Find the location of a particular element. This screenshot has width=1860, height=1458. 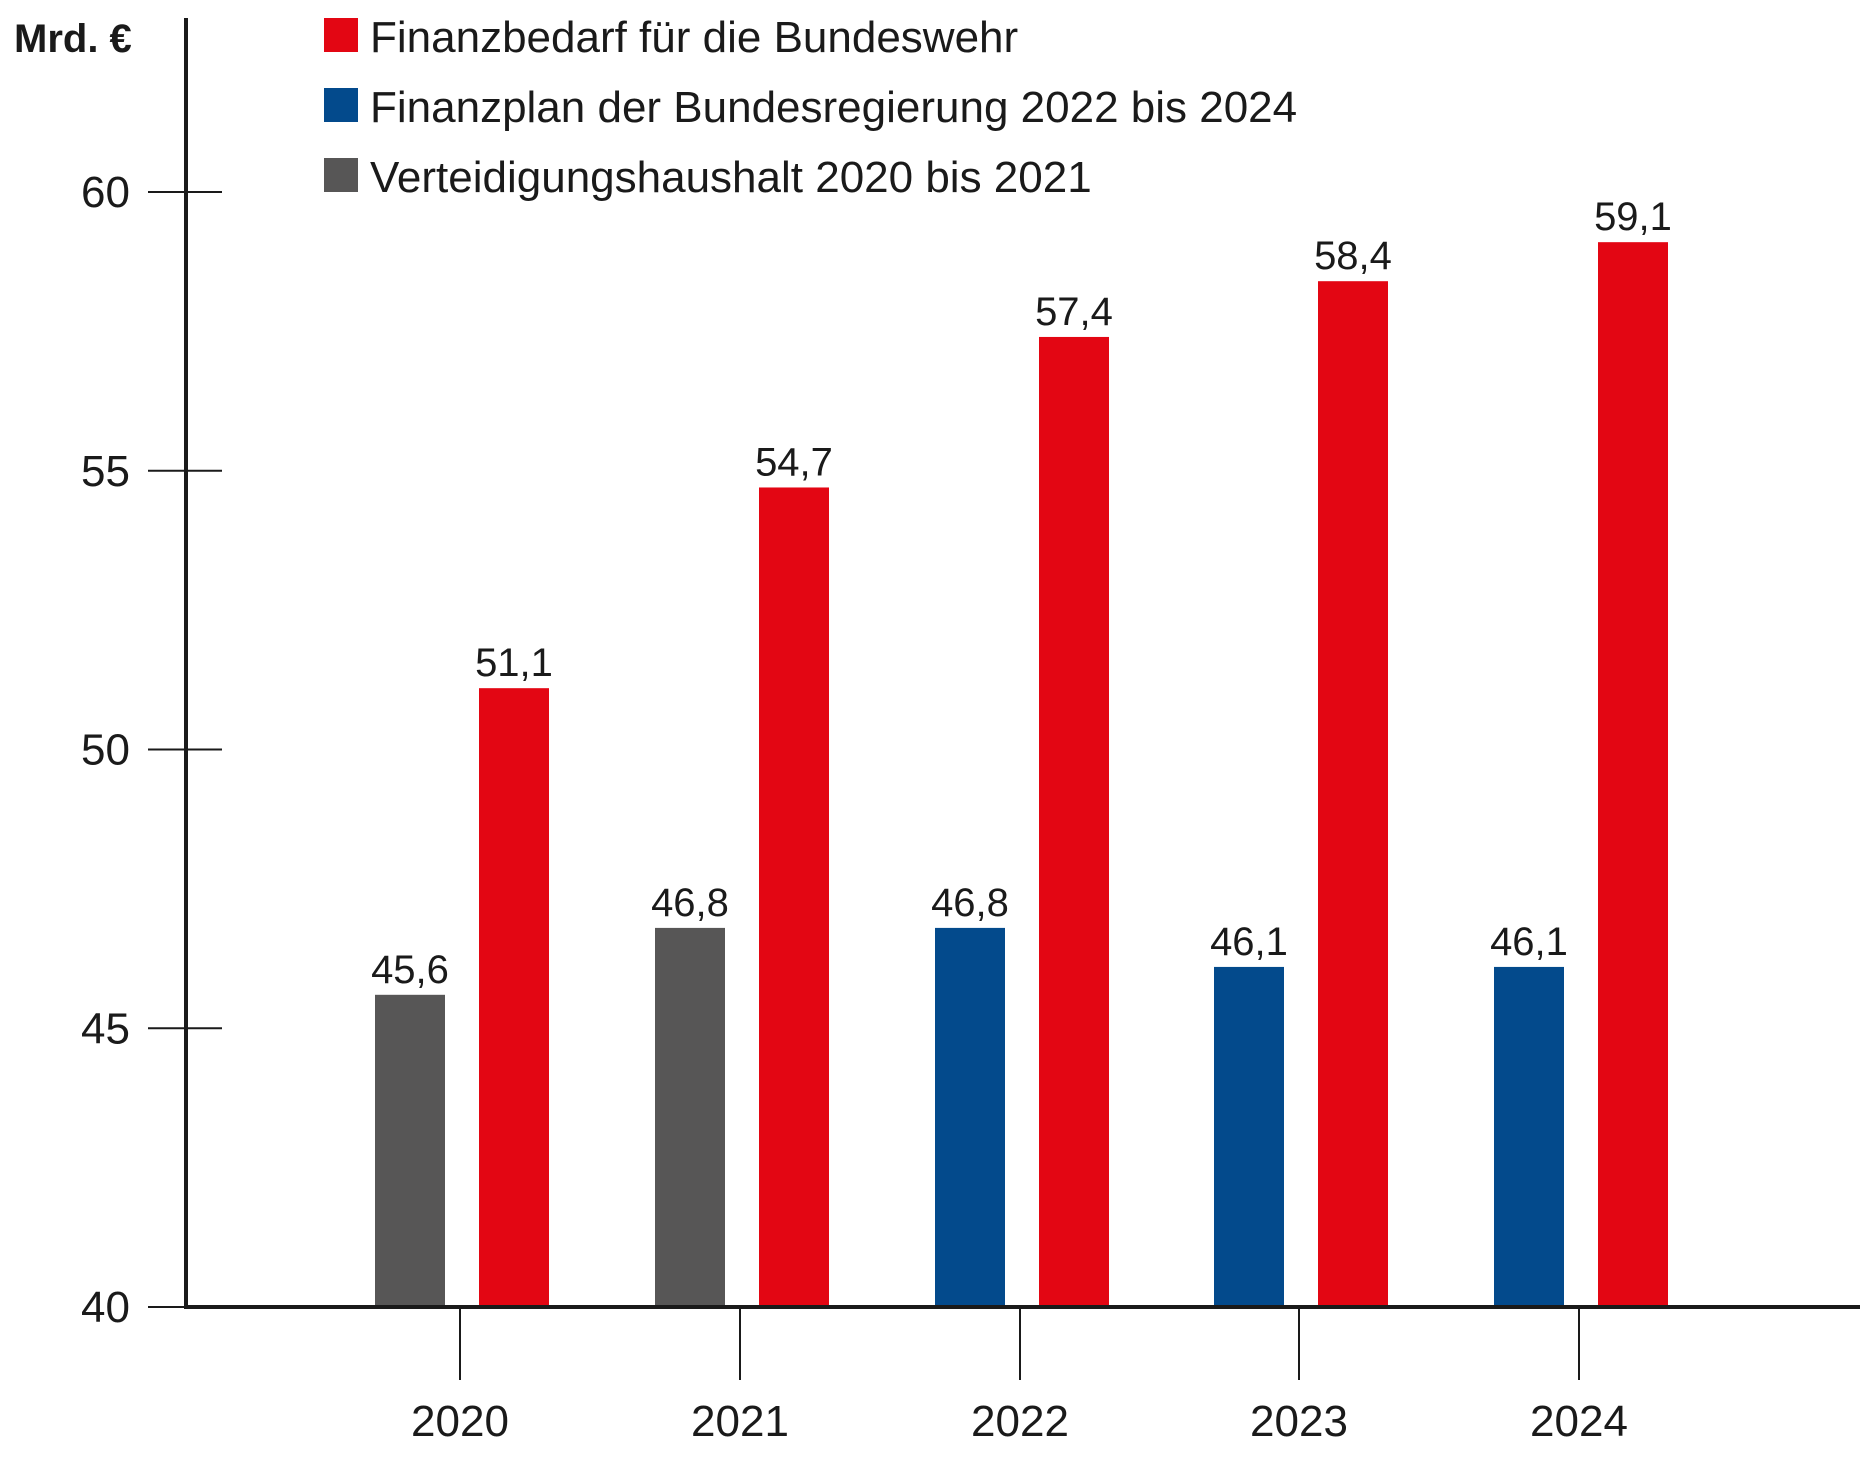

y-tick-label-40: 40 is located at coordinates (105, 1307).